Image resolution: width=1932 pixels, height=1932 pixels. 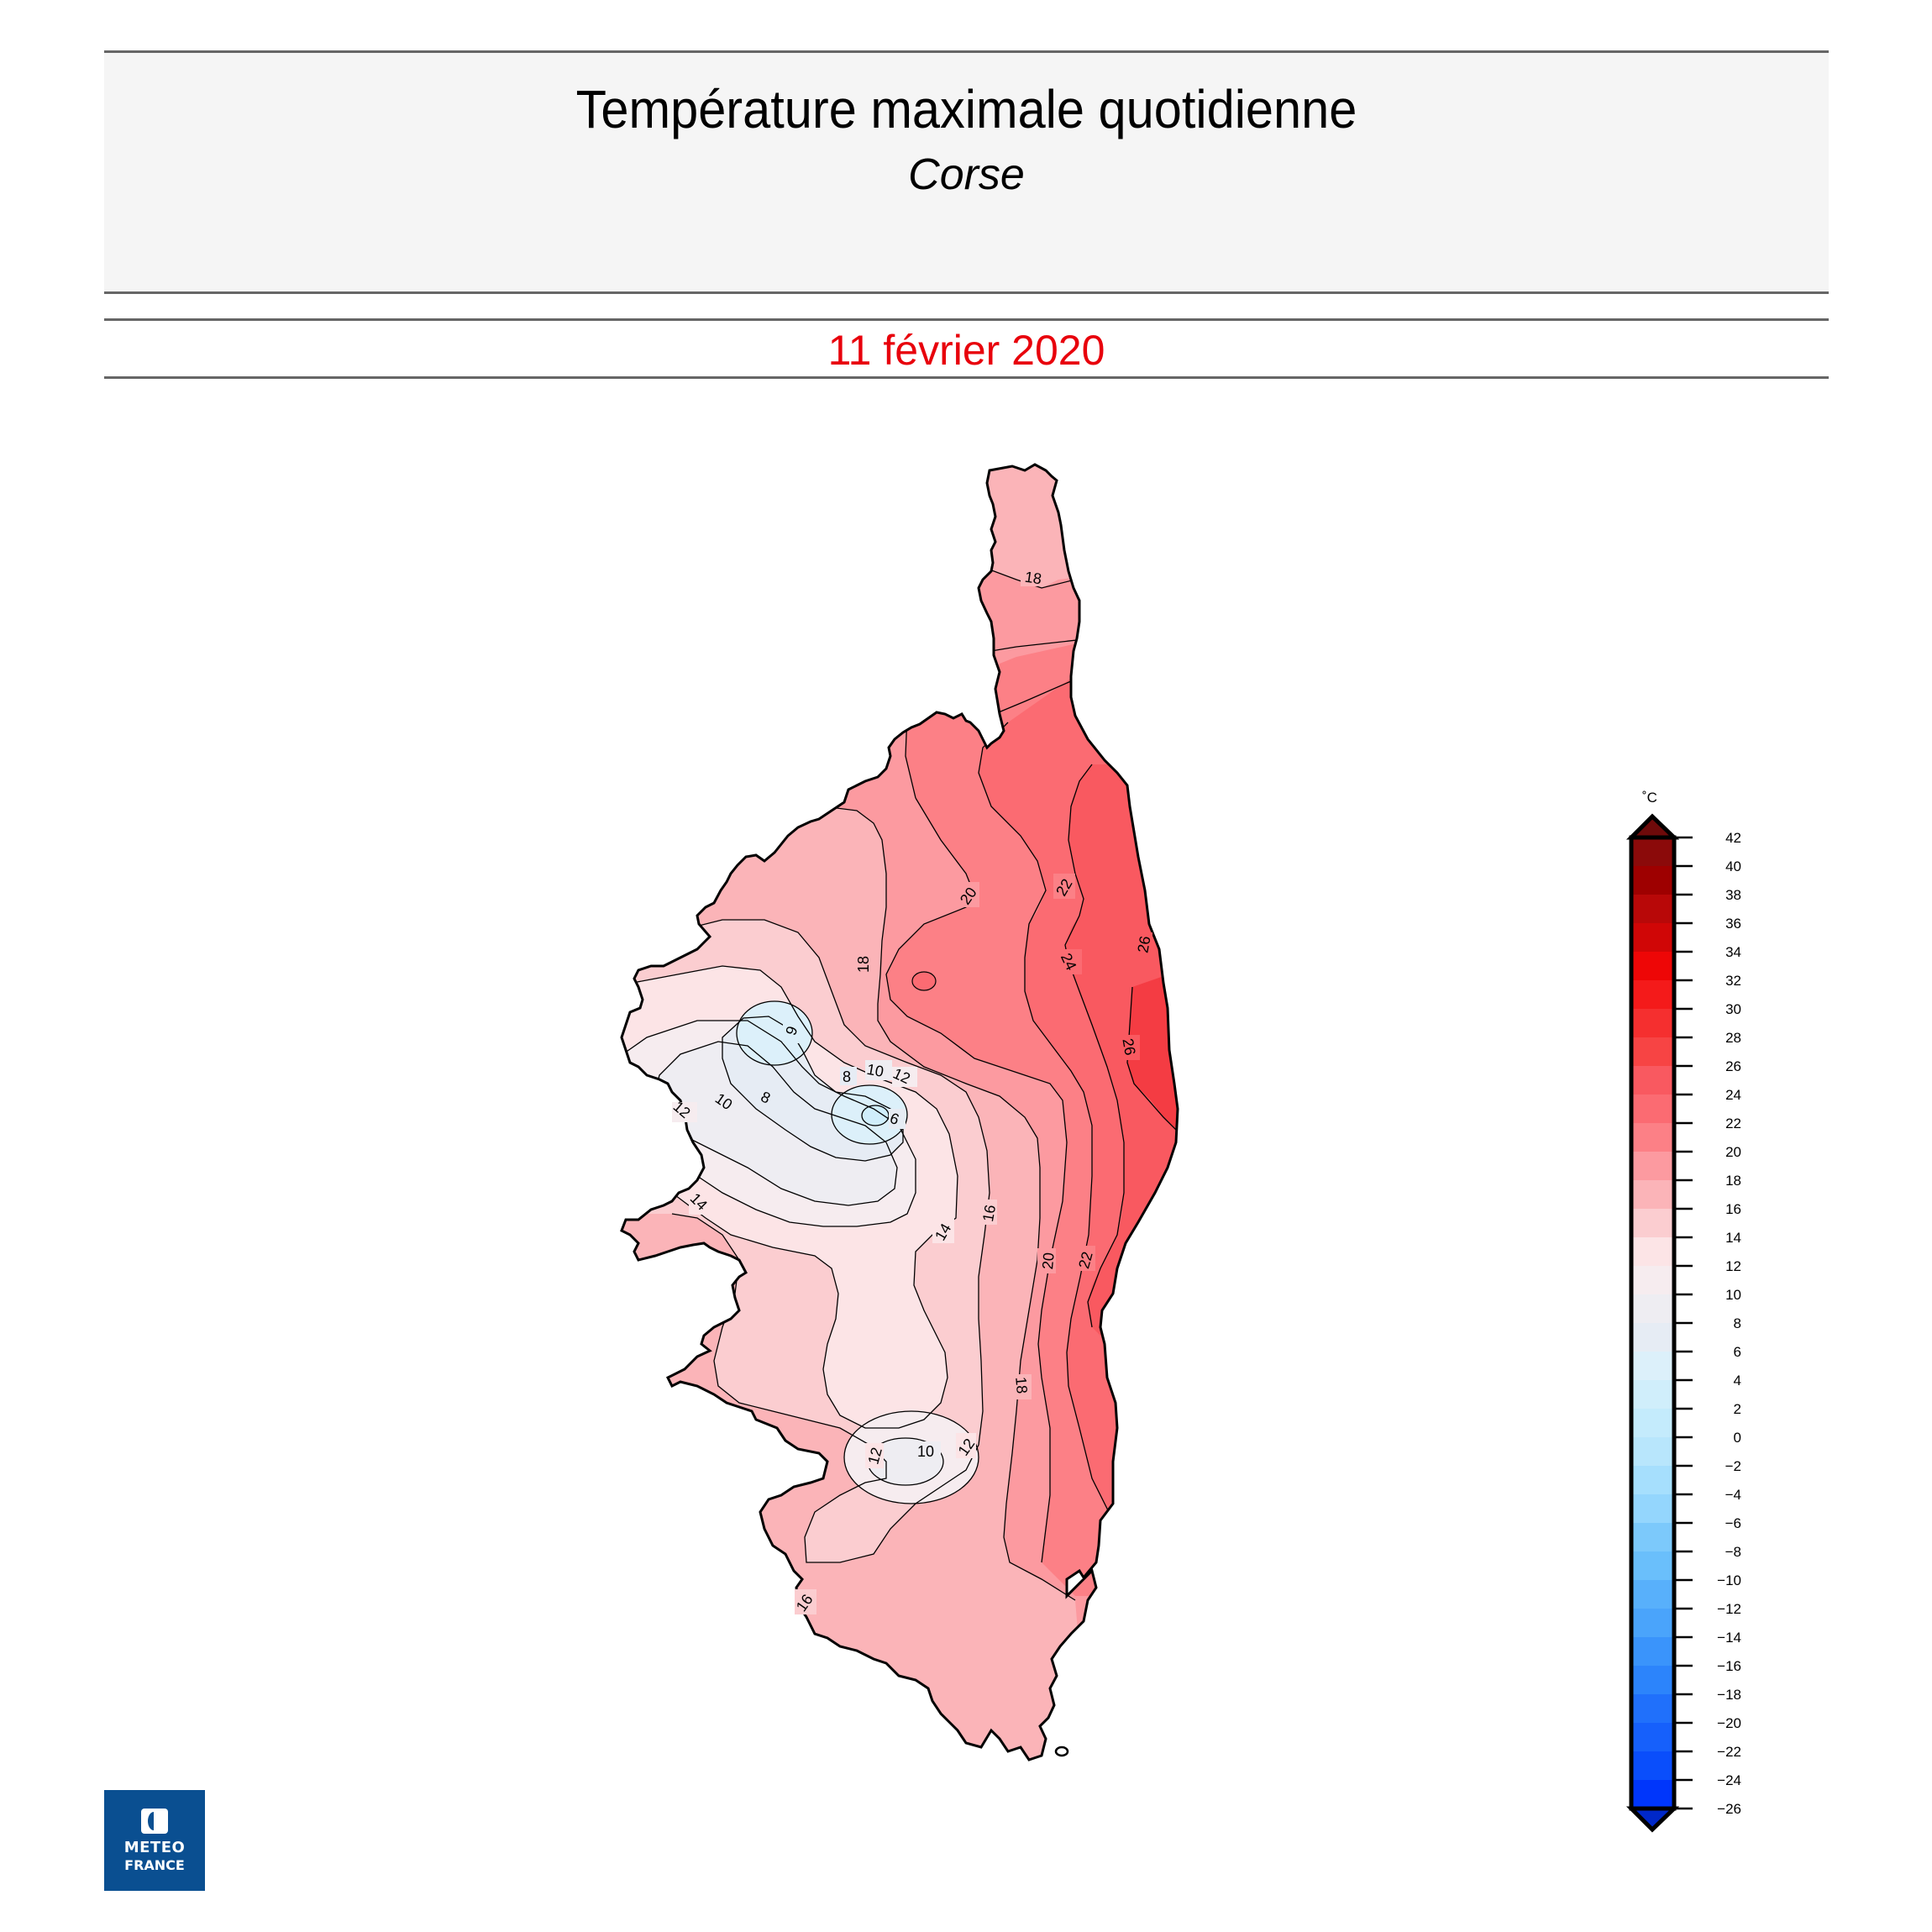 I want to click on colorbar-tick-label: 18, so click(x=1733, y=1181).